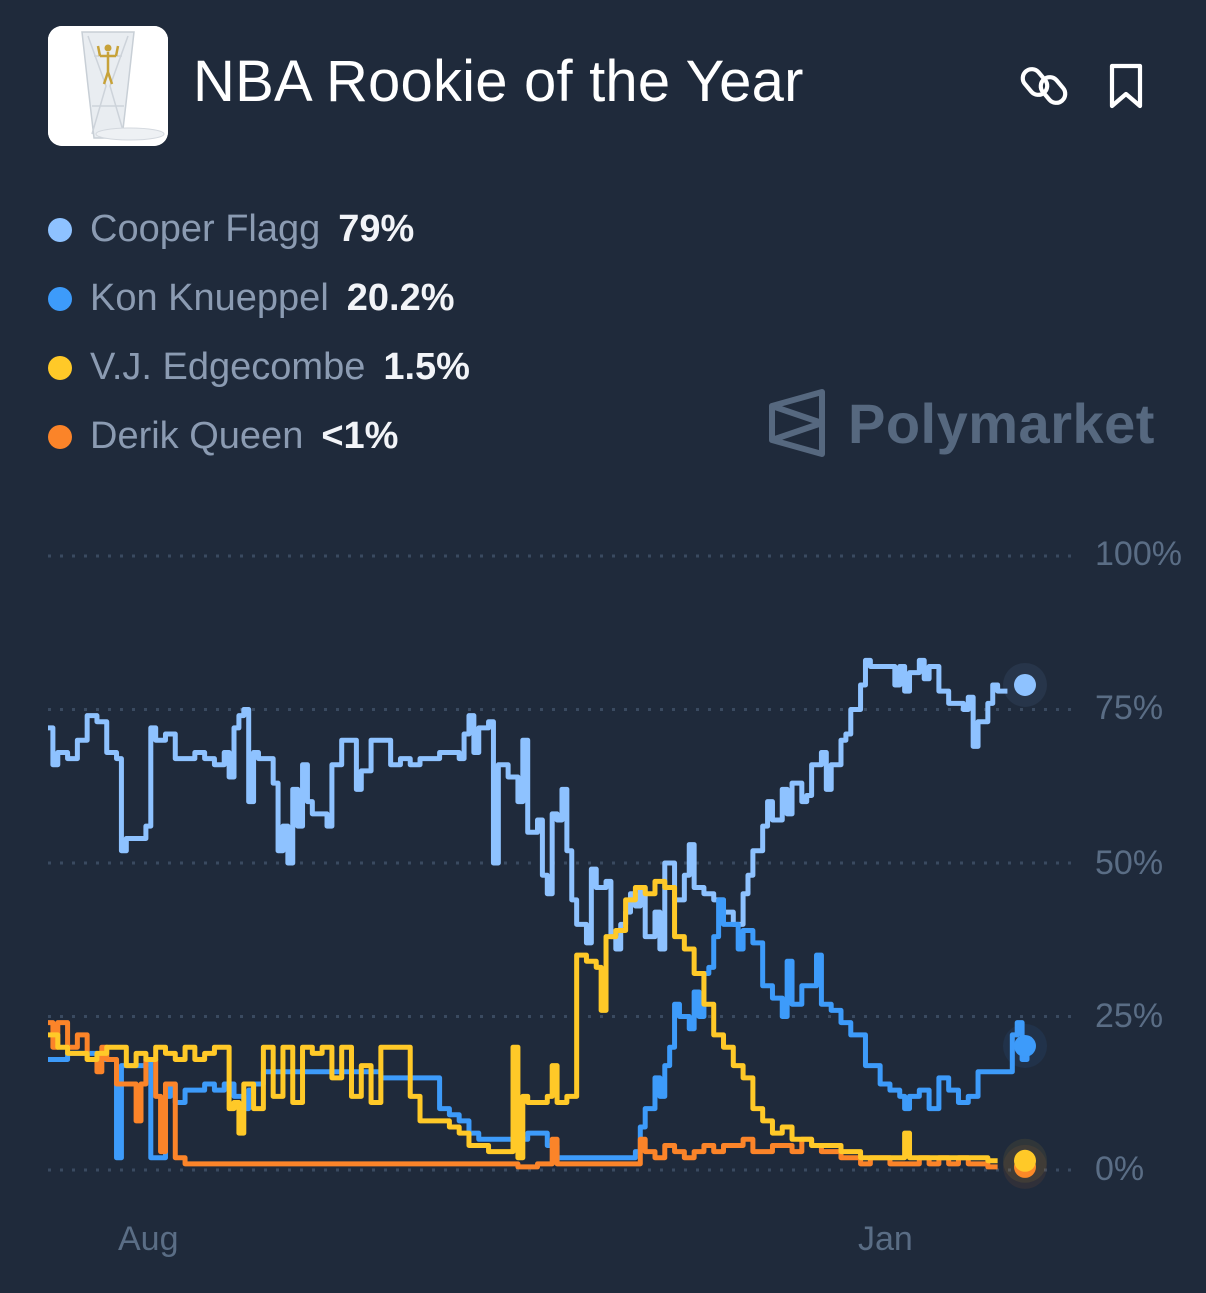  I want to click on legend-value: 1.5%, so click(426, 367).